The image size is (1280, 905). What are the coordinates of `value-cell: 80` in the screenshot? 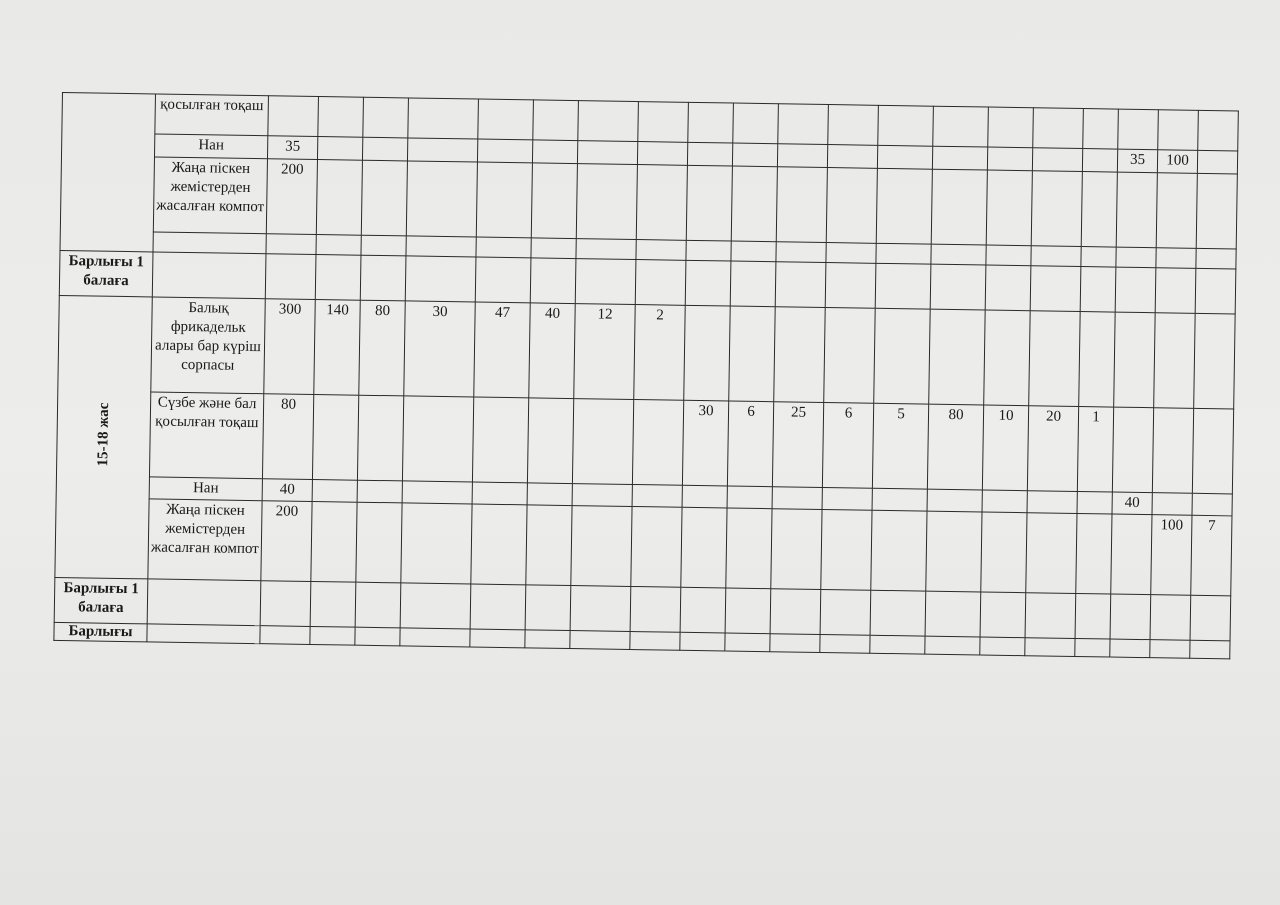 It's located at (955, 447).